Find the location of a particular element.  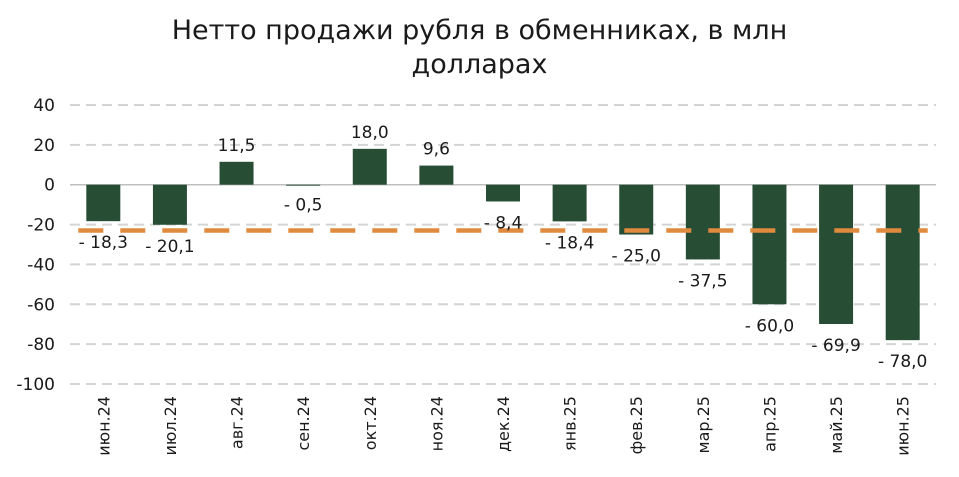

data-label: - 18,3 is located at coordinates (103, 243).